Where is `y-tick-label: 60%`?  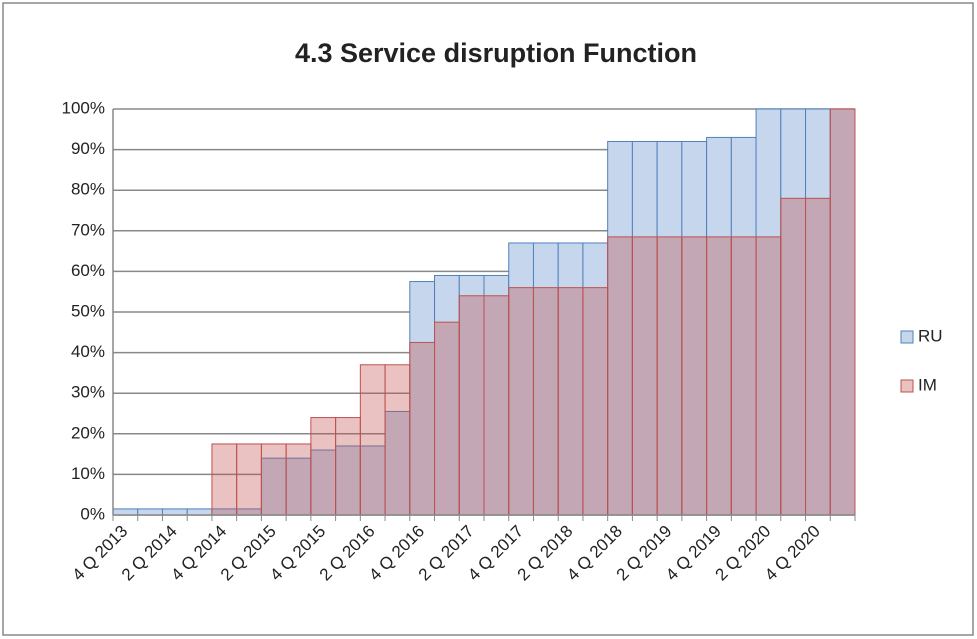
y-tick-label: 60% is located at coordinates (88, 270).